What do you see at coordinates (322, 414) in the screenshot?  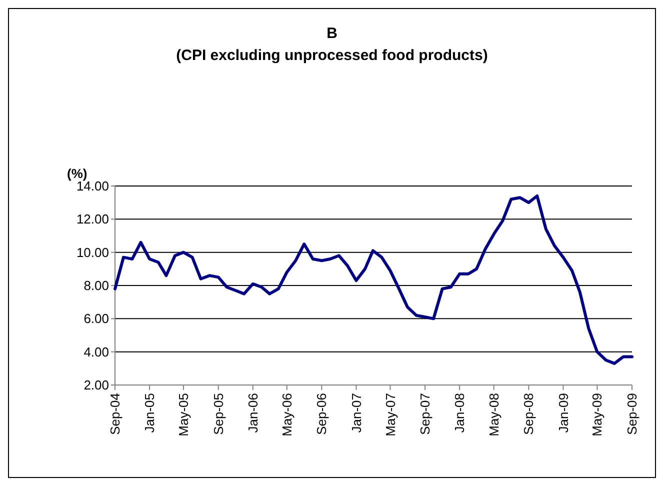 I see `x-tick-label: Sep-06` at bounding box center [322, 414].